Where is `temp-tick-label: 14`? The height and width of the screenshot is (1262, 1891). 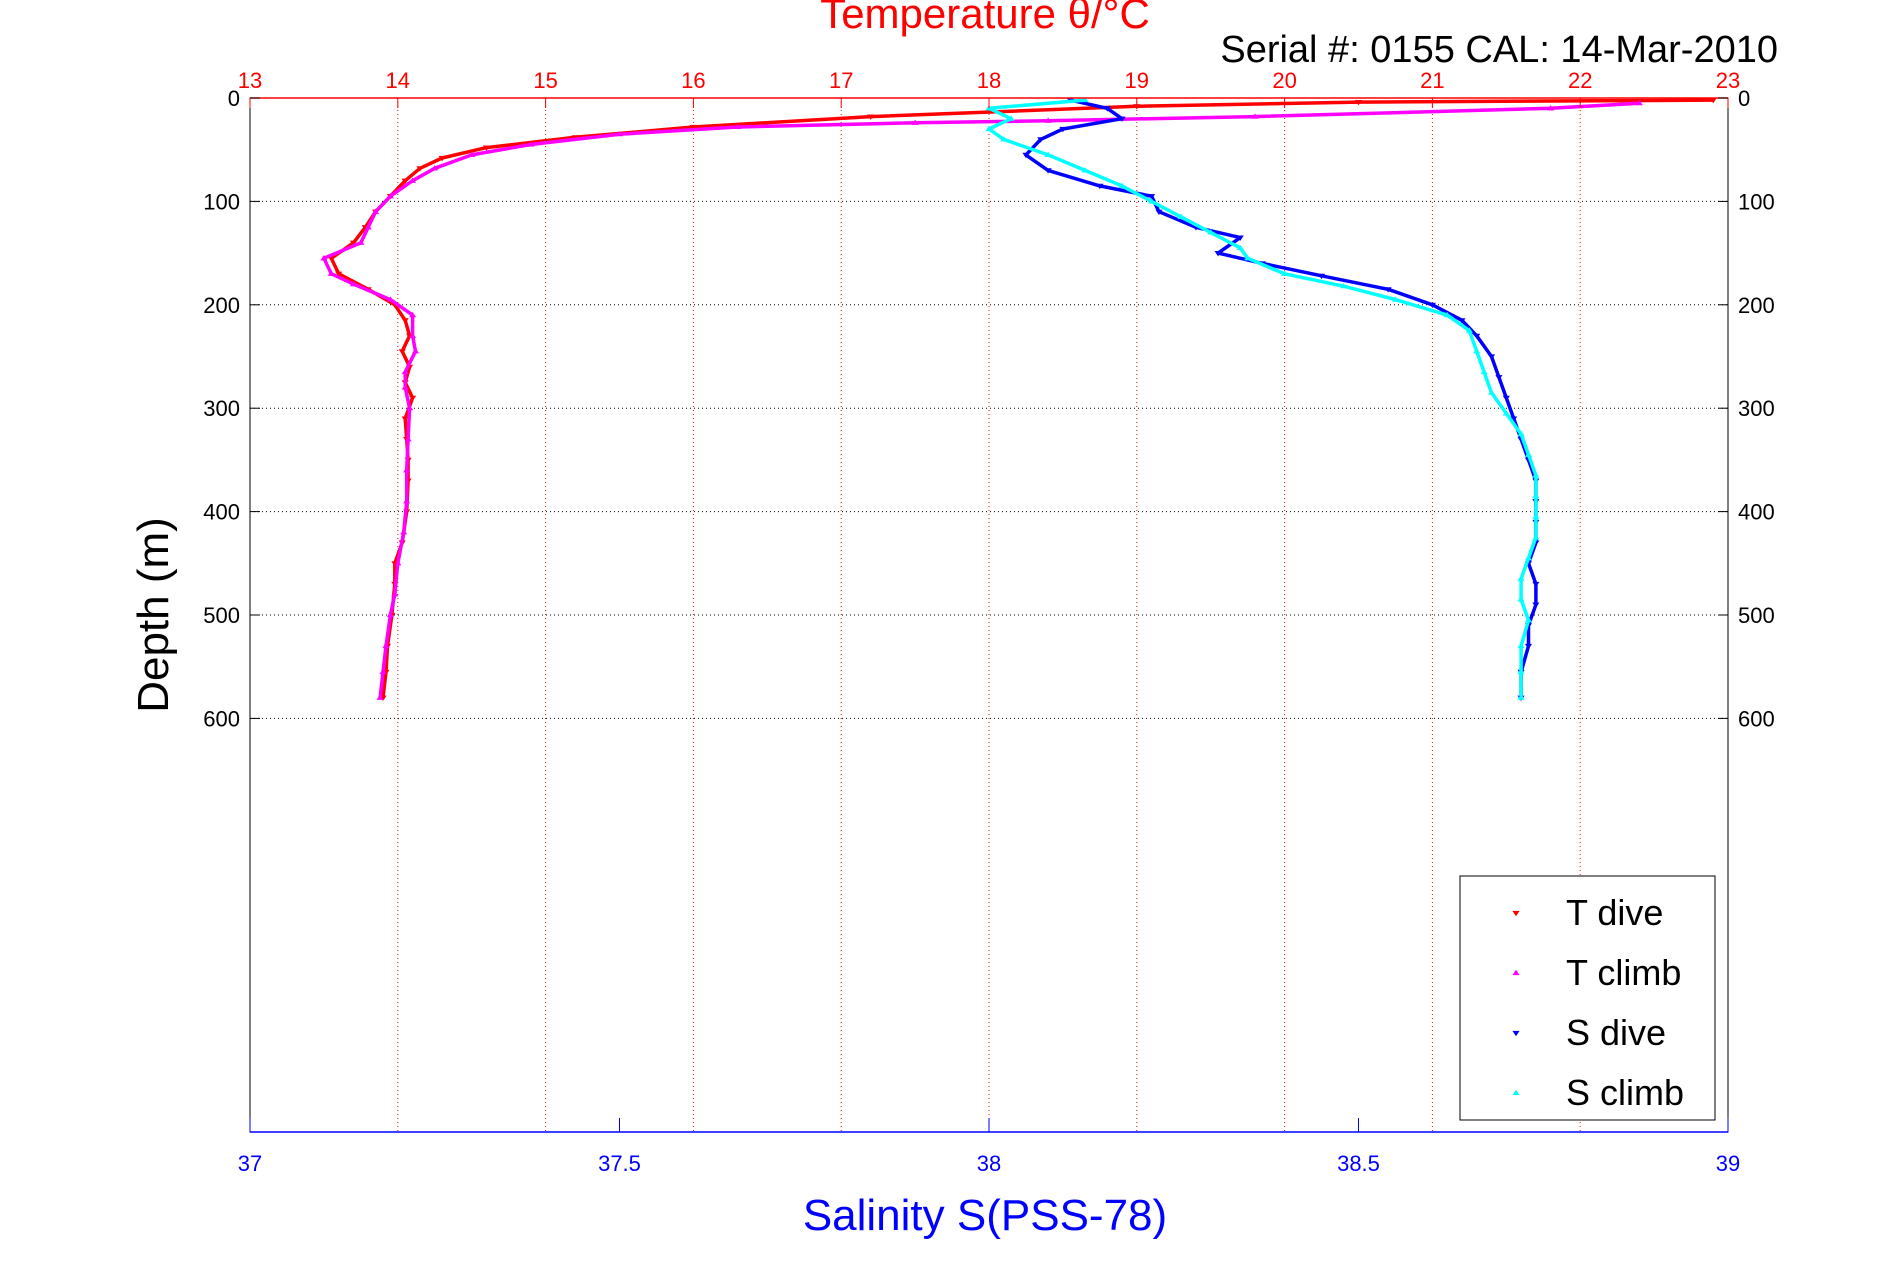
temp-tick-label: 14 is located at coordinates (398, 80).